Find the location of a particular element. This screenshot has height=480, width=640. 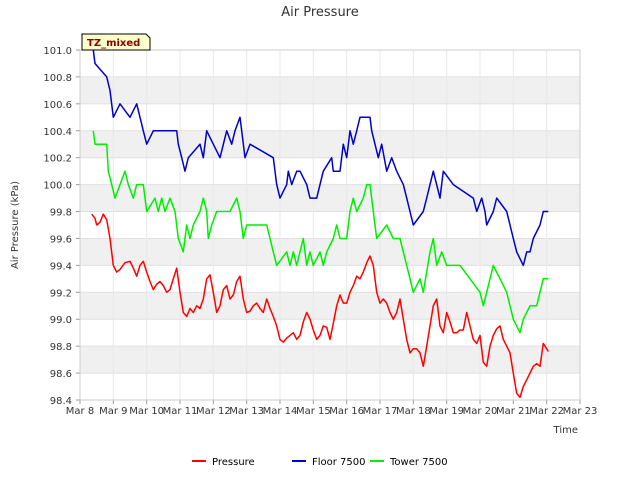

y-axis-label: Air Pressure (kPa) is located at coordinates (15, 225).